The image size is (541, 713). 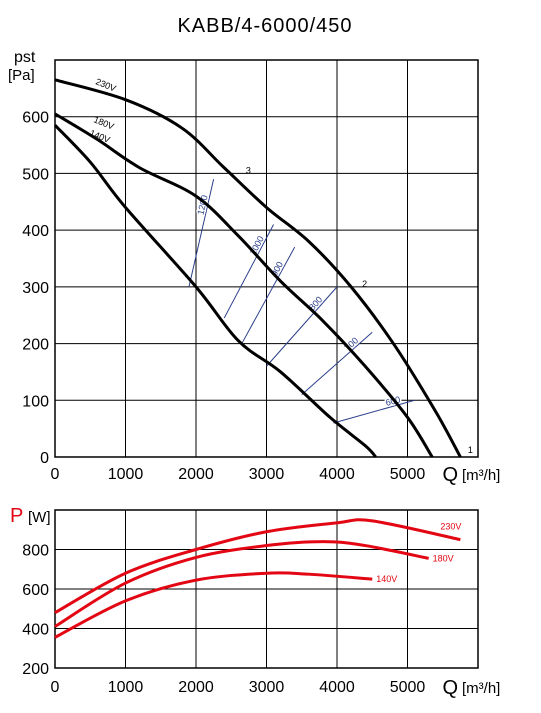 I want to click on power-curve-230v, so click(x=257, y=566).